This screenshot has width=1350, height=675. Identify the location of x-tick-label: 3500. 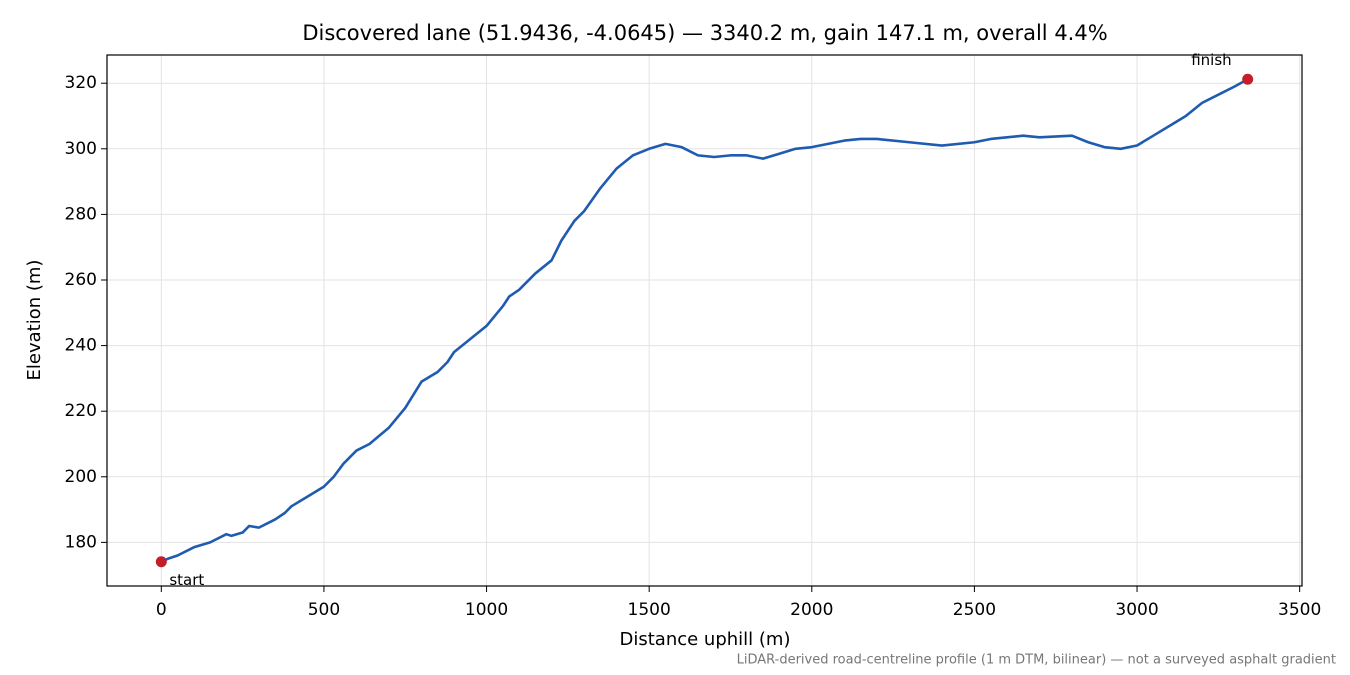
(1299, 610).